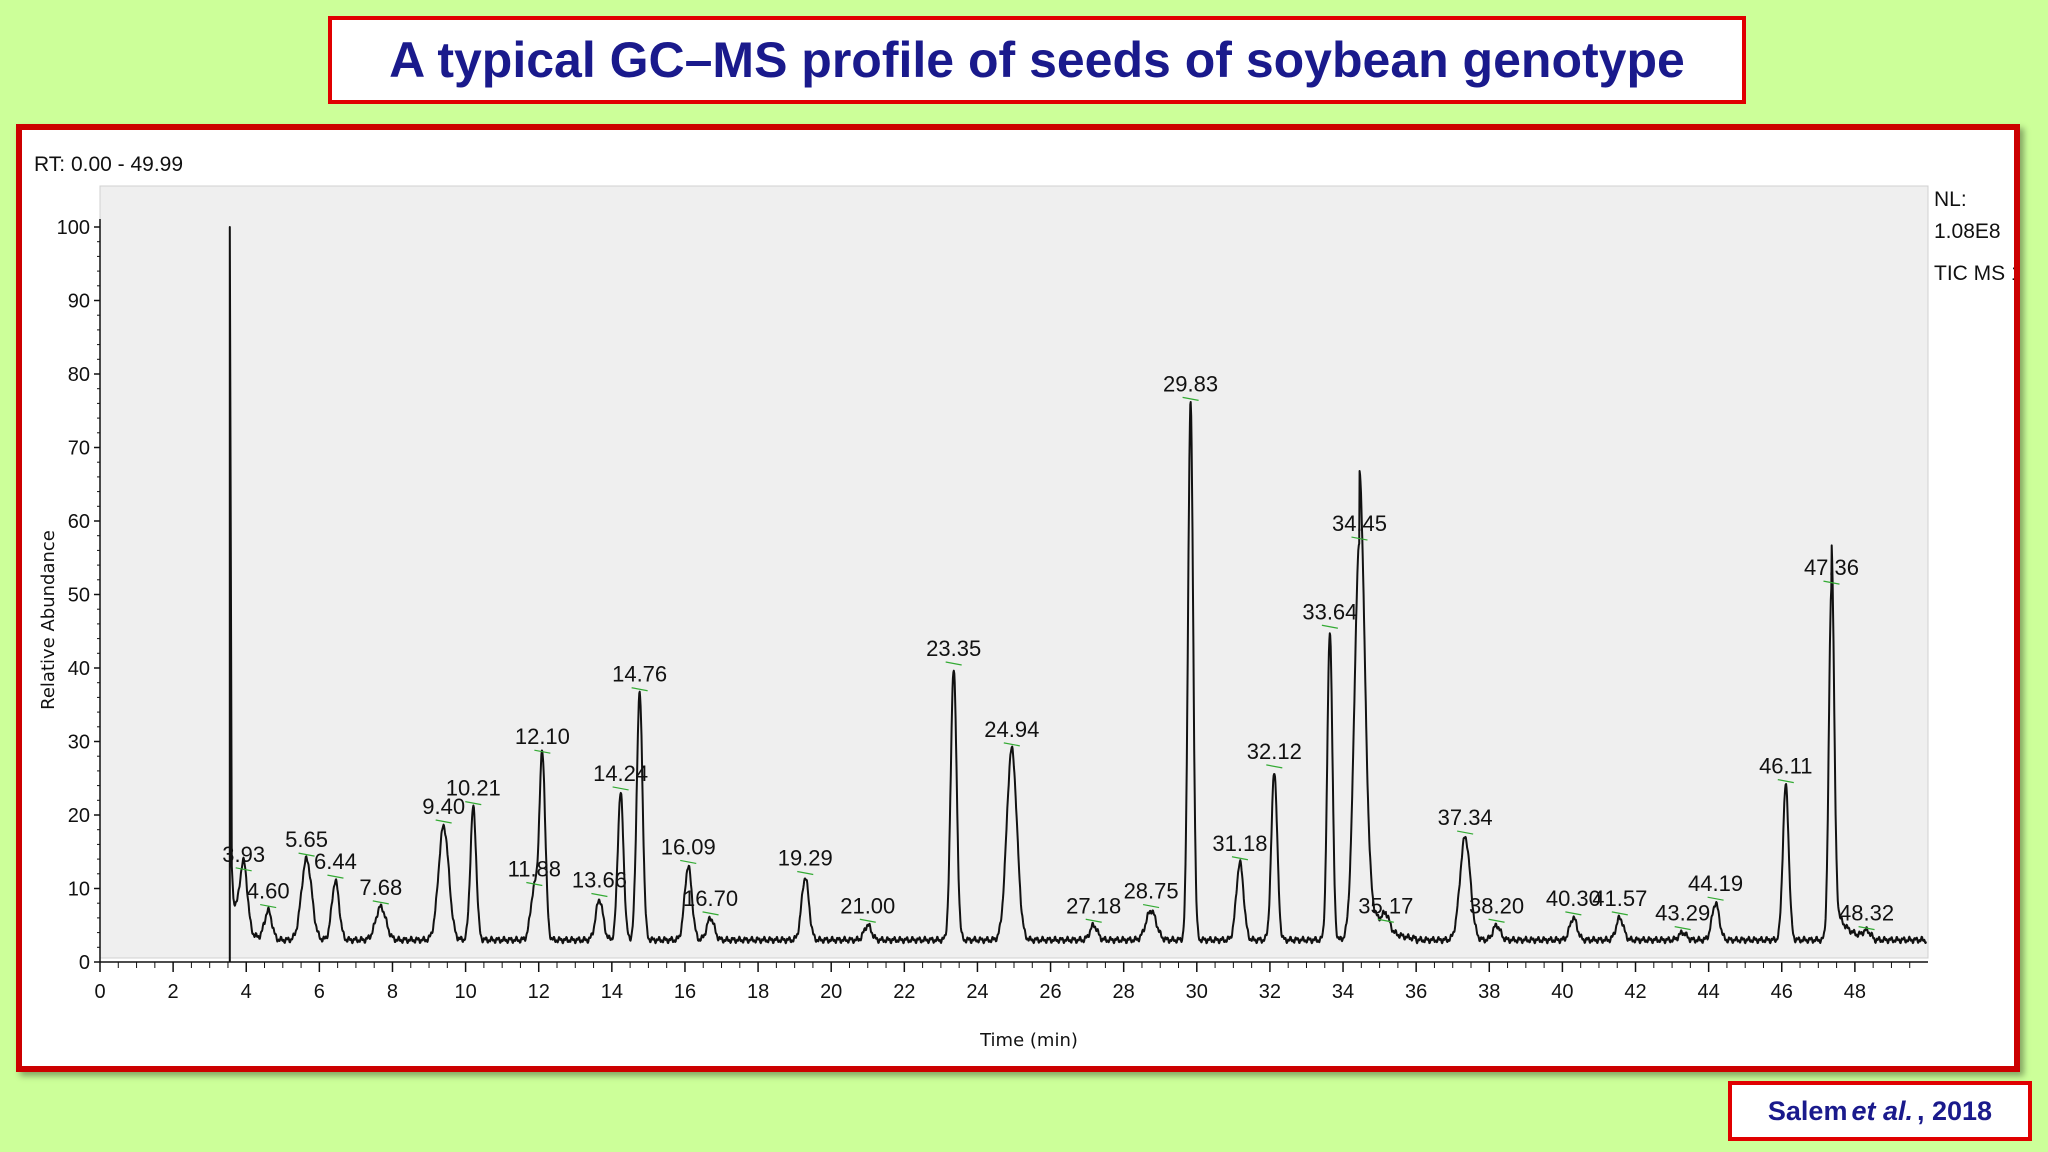 Image resolution: width=2048 pixels, height=1152 pixels. Describe the element at coordinates (79, 669) in the screenshot. I see `y-tick-label: 40` at that location.